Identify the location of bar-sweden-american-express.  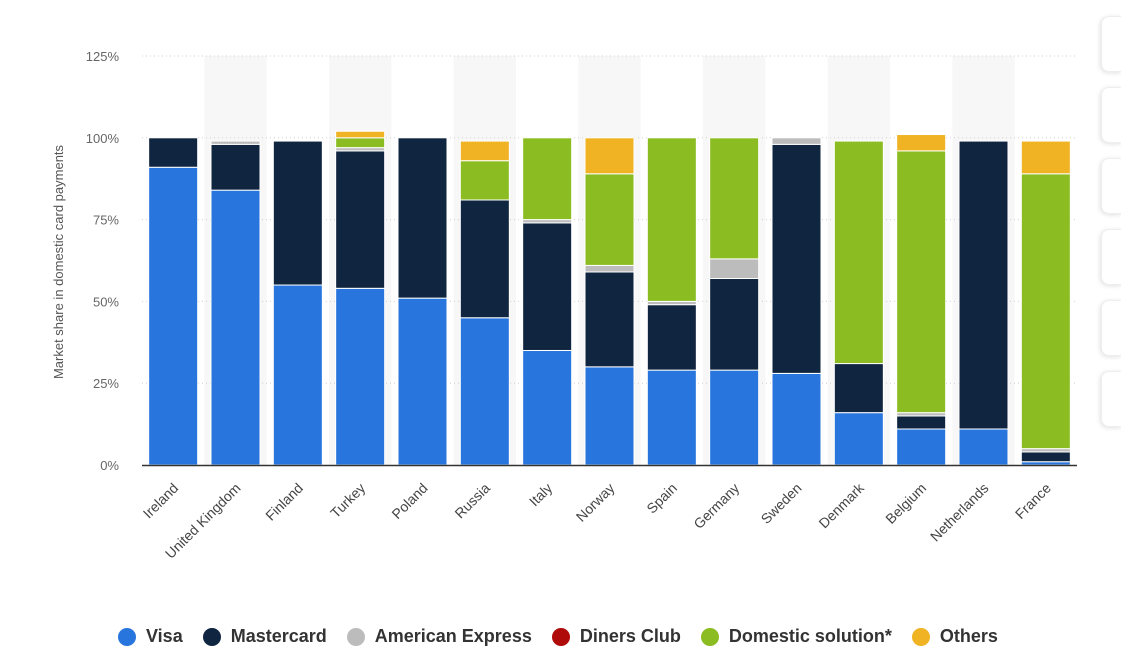
(796, 141).